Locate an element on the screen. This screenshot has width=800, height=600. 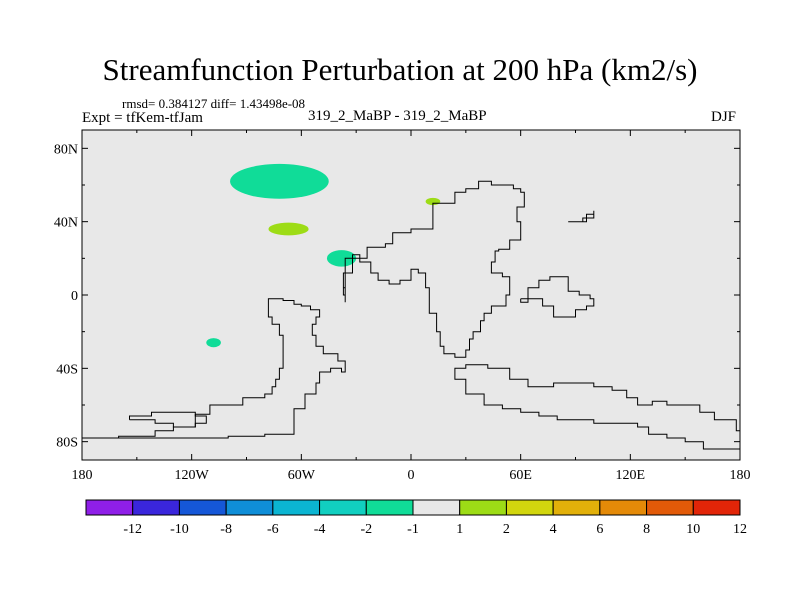
case-label: 319_2_MaBP - 319_2_MaBP is located at coordinates (397, 116).